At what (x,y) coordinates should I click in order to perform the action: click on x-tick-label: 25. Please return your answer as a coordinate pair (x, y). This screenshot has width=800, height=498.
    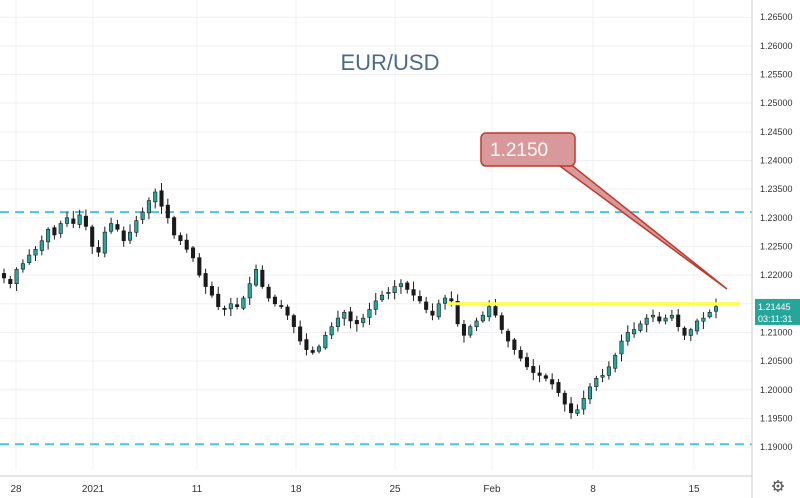
    Looking at the image, I should click on (395, 489).